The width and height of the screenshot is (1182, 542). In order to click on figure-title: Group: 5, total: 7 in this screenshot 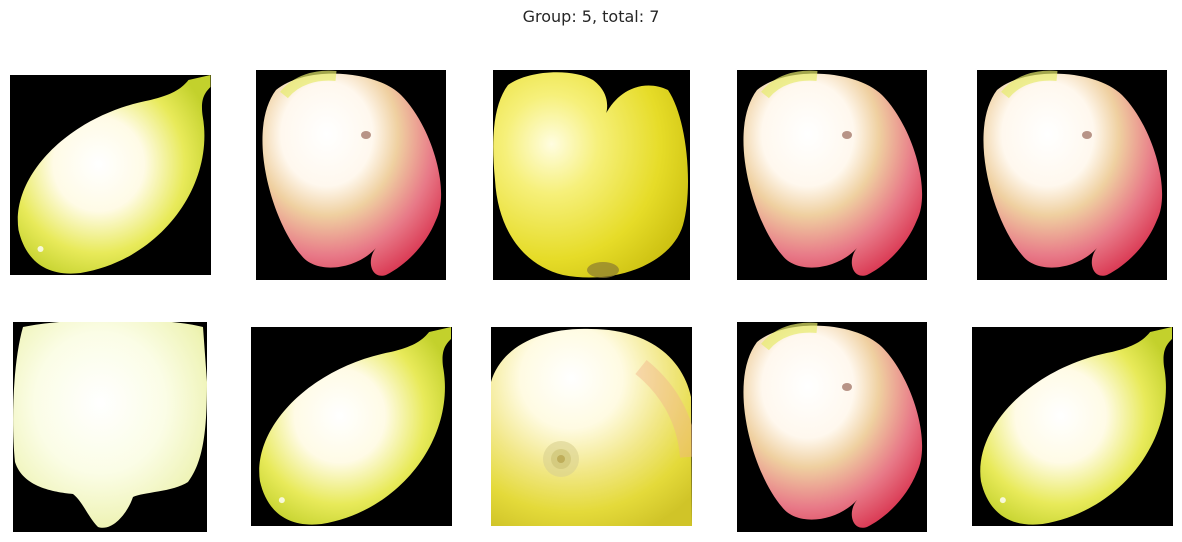, I will do `click(591, 16)`.